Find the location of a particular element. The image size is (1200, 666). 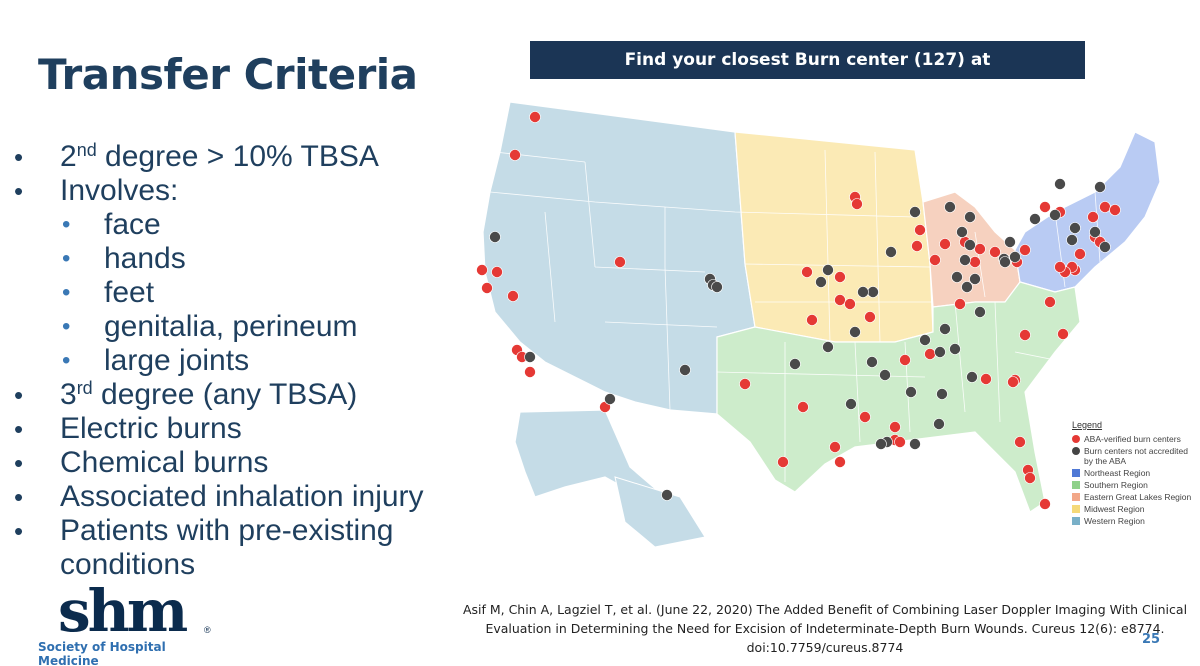

sub-bullet-item: • large joints is located at coordinates (242, 361).